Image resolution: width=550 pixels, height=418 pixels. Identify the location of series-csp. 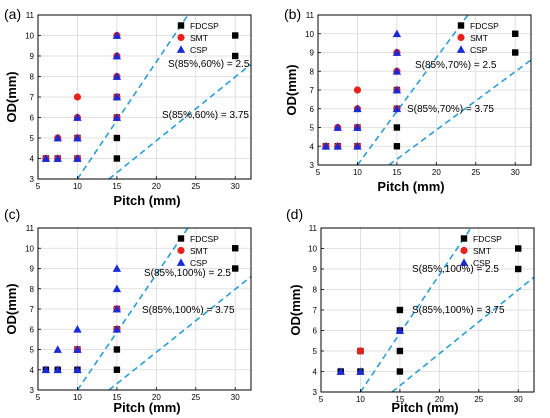
(361, 89).